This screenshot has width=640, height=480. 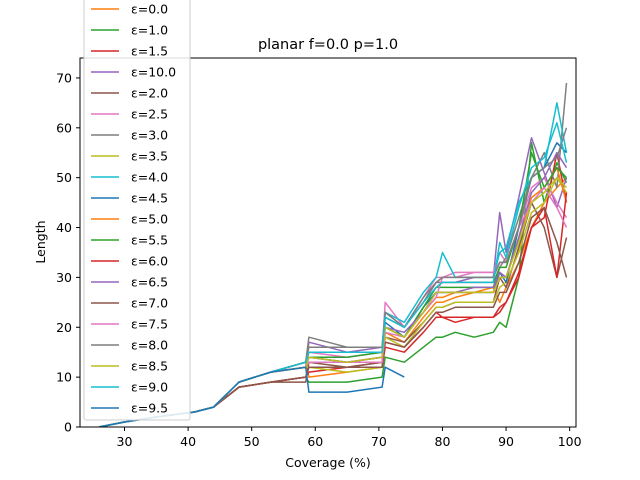 What do you see at coordinates (149, 198) in the screenshot?
I see `legend-label-9: ε=4.5` at bounding box center [149, 198].